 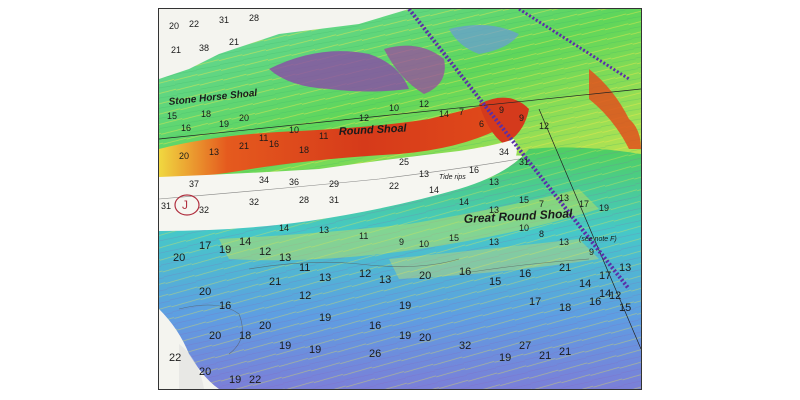 What do you see at coordinates (425, 276) in the screenshot?
I see `sounding-74: 20` at bounding box center [425, 276].